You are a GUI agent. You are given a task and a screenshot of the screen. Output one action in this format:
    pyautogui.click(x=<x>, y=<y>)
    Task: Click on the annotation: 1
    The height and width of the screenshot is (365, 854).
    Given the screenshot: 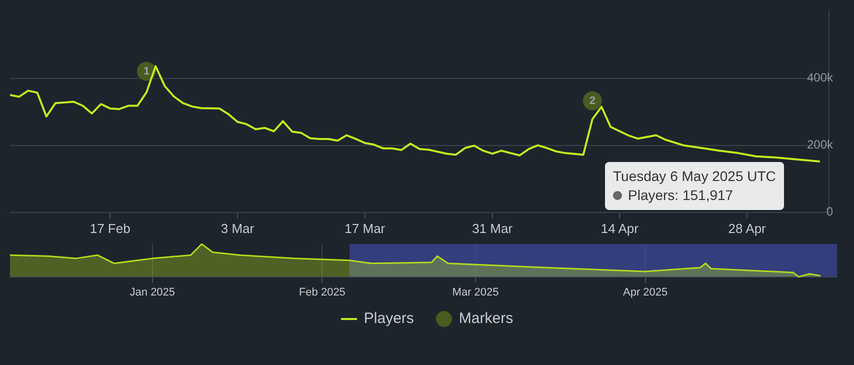 What is the action you would take?
    pyautogui.click(x=146, y=71)
    